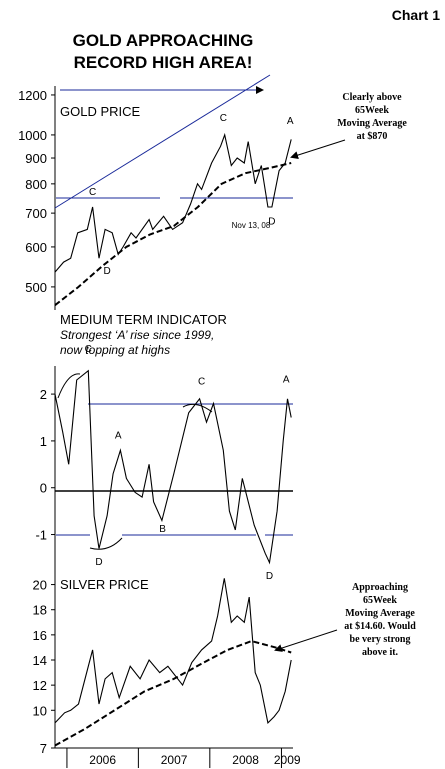 Image resolution: width=445 pixels, height=769 pixels. I want to click on silver-ytick-label: 20, so click(40, 585).